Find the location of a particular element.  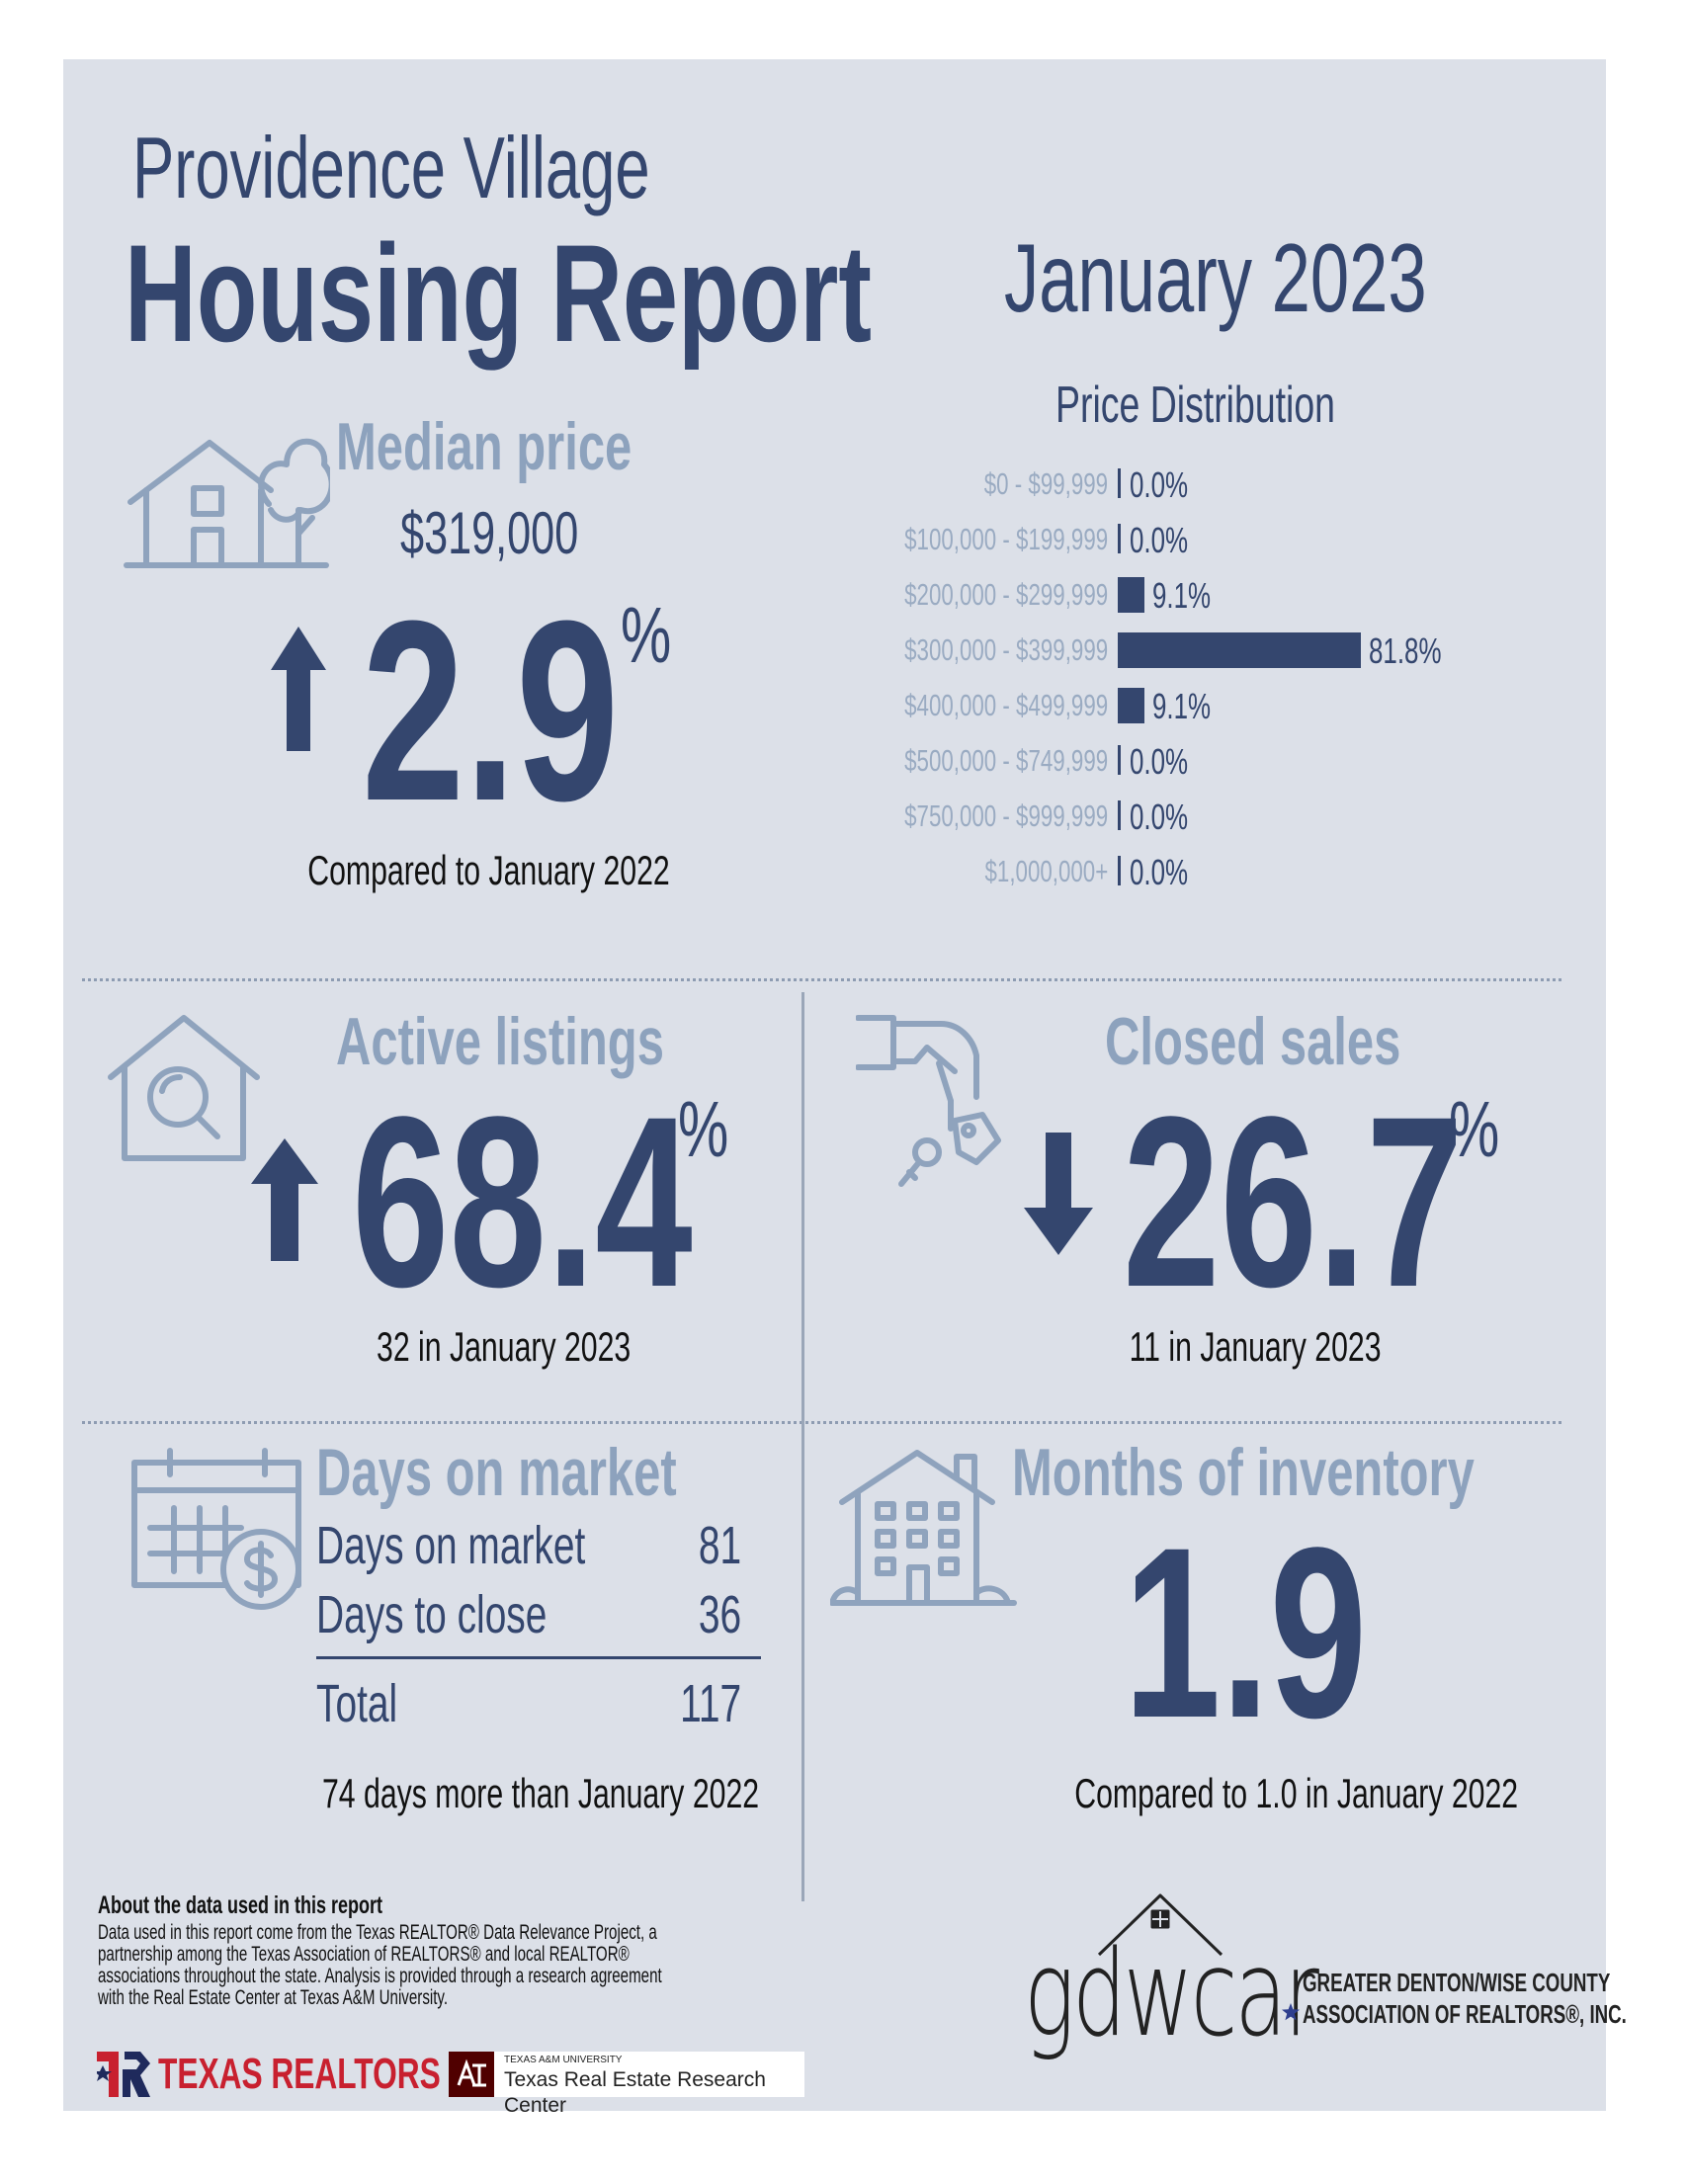

dom-row-value: 81 is located at coordinates (719, 1545).